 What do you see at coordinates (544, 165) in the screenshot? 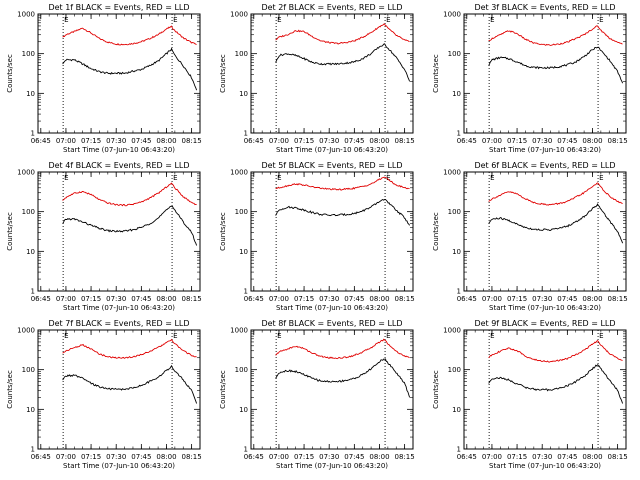
I see `panel-title: Det 6f BLACK = Events, RED = LLD` at bounding box center [544, 165].